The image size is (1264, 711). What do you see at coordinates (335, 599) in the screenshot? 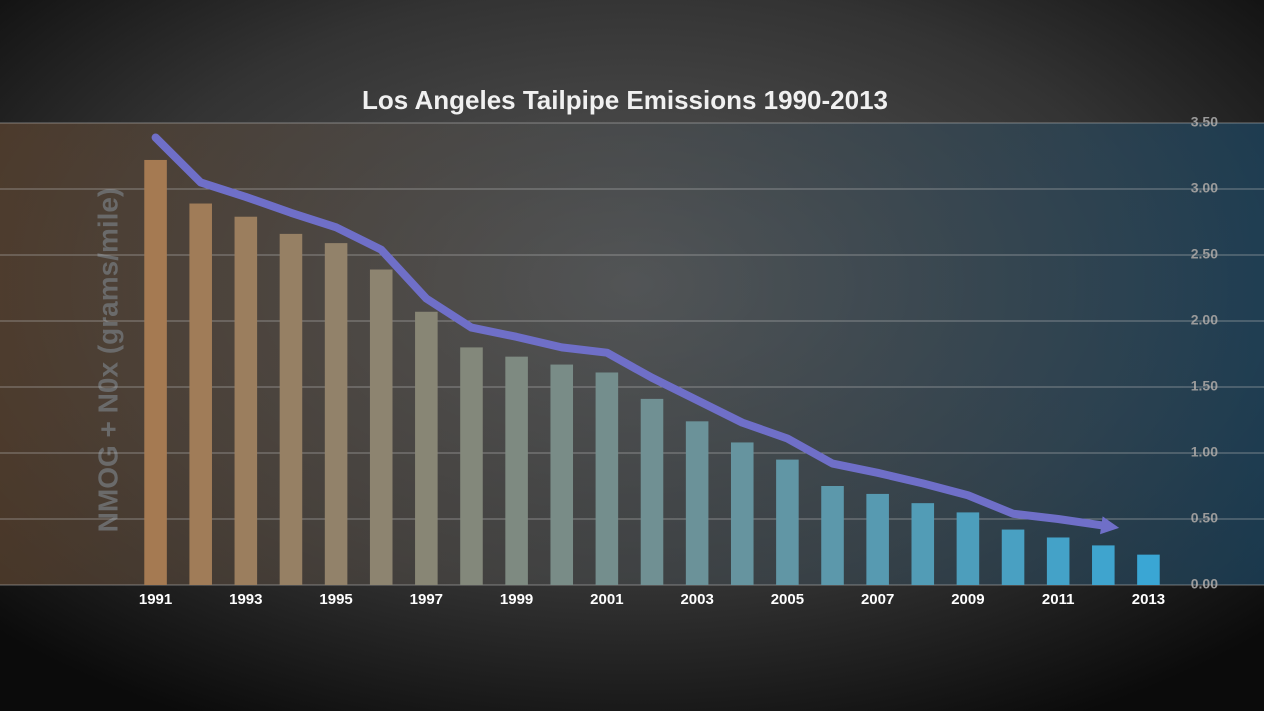
I see `x-tick-label: 1995` at bounding box center [335, 599].